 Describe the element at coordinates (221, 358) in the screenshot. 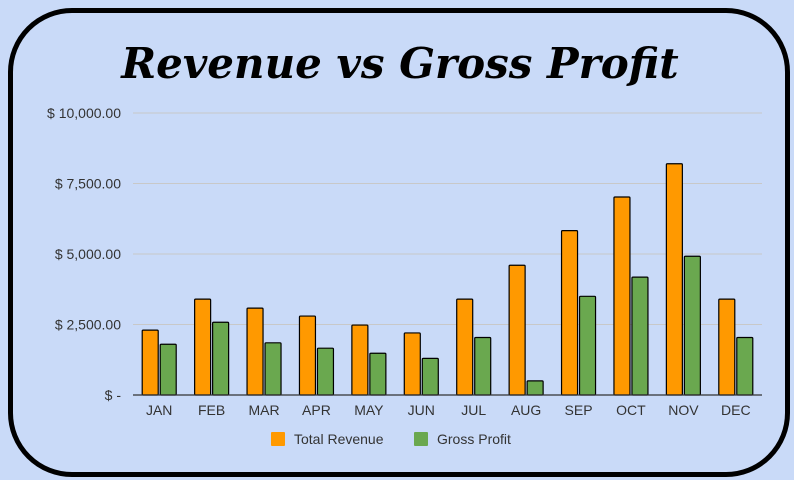

I see `profit-bar-feb` at that location.